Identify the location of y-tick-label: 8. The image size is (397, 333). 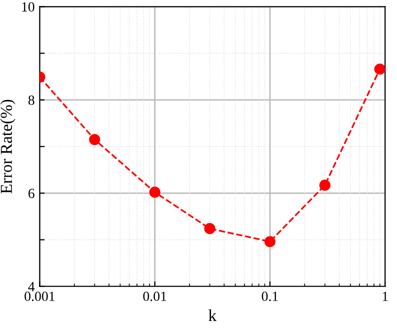
(31, 100).